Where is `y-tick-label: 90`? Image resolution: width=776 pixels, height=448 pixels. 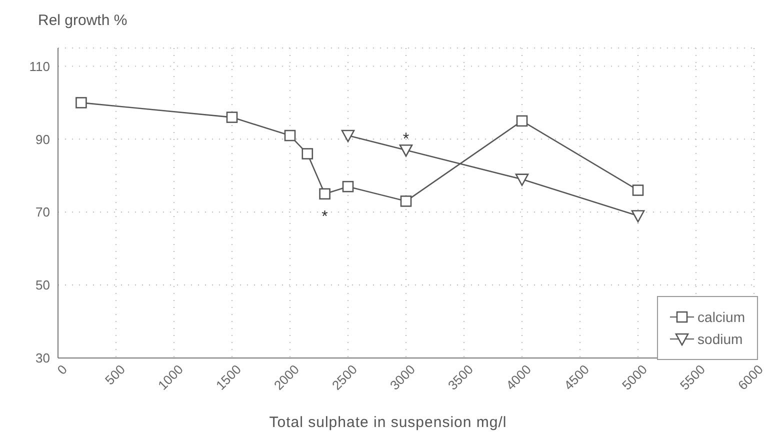
y-tick-label: 90 is located at coordinates (43, 139).